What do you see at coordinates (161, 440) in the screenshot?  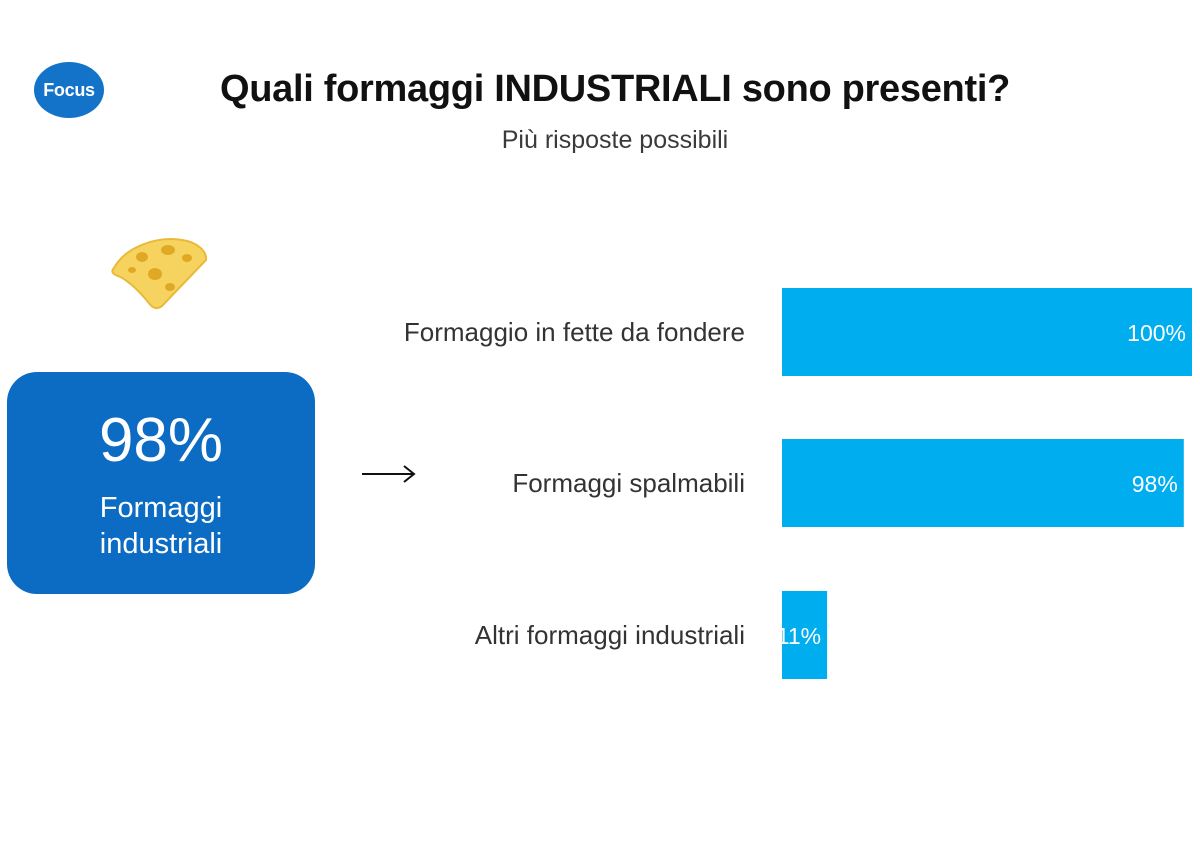 I see `summary-value: 98%` at bounding box center [161, 440].